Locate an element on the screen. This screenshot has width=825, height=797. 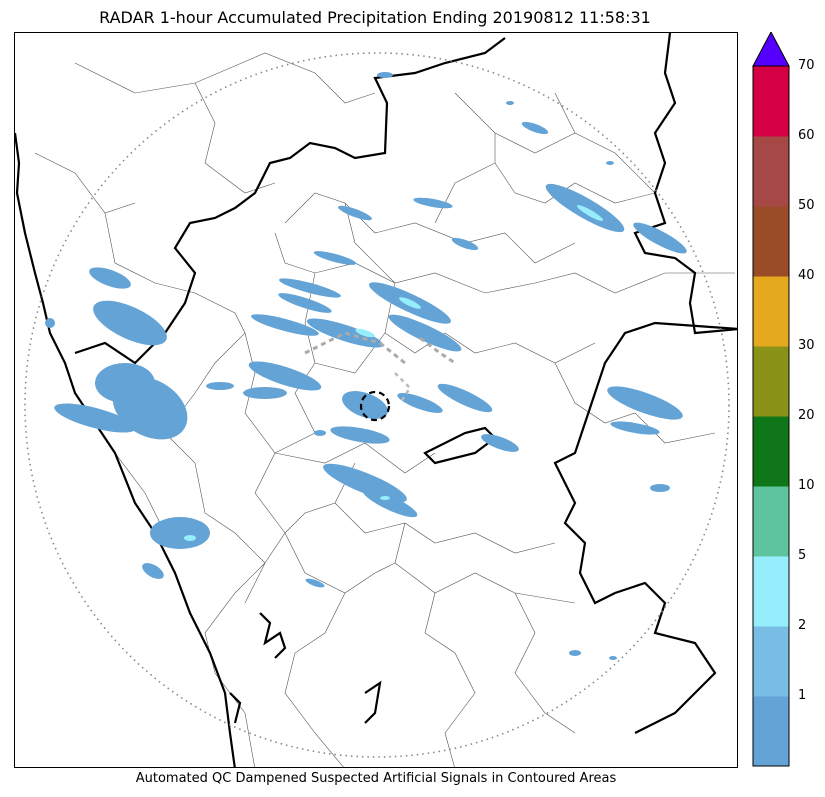
colorbar-tick-label: 70 is located at coordinates (806, 65).